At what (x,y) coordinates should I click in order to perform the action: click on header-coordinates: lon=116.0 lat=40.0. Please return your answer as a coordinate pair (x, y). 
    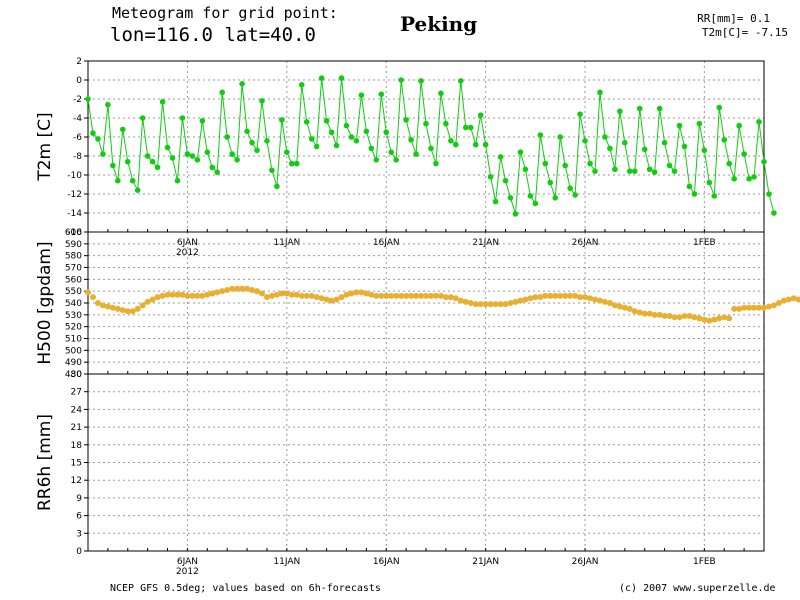
    Looking at the image, I should click on (213, 35).